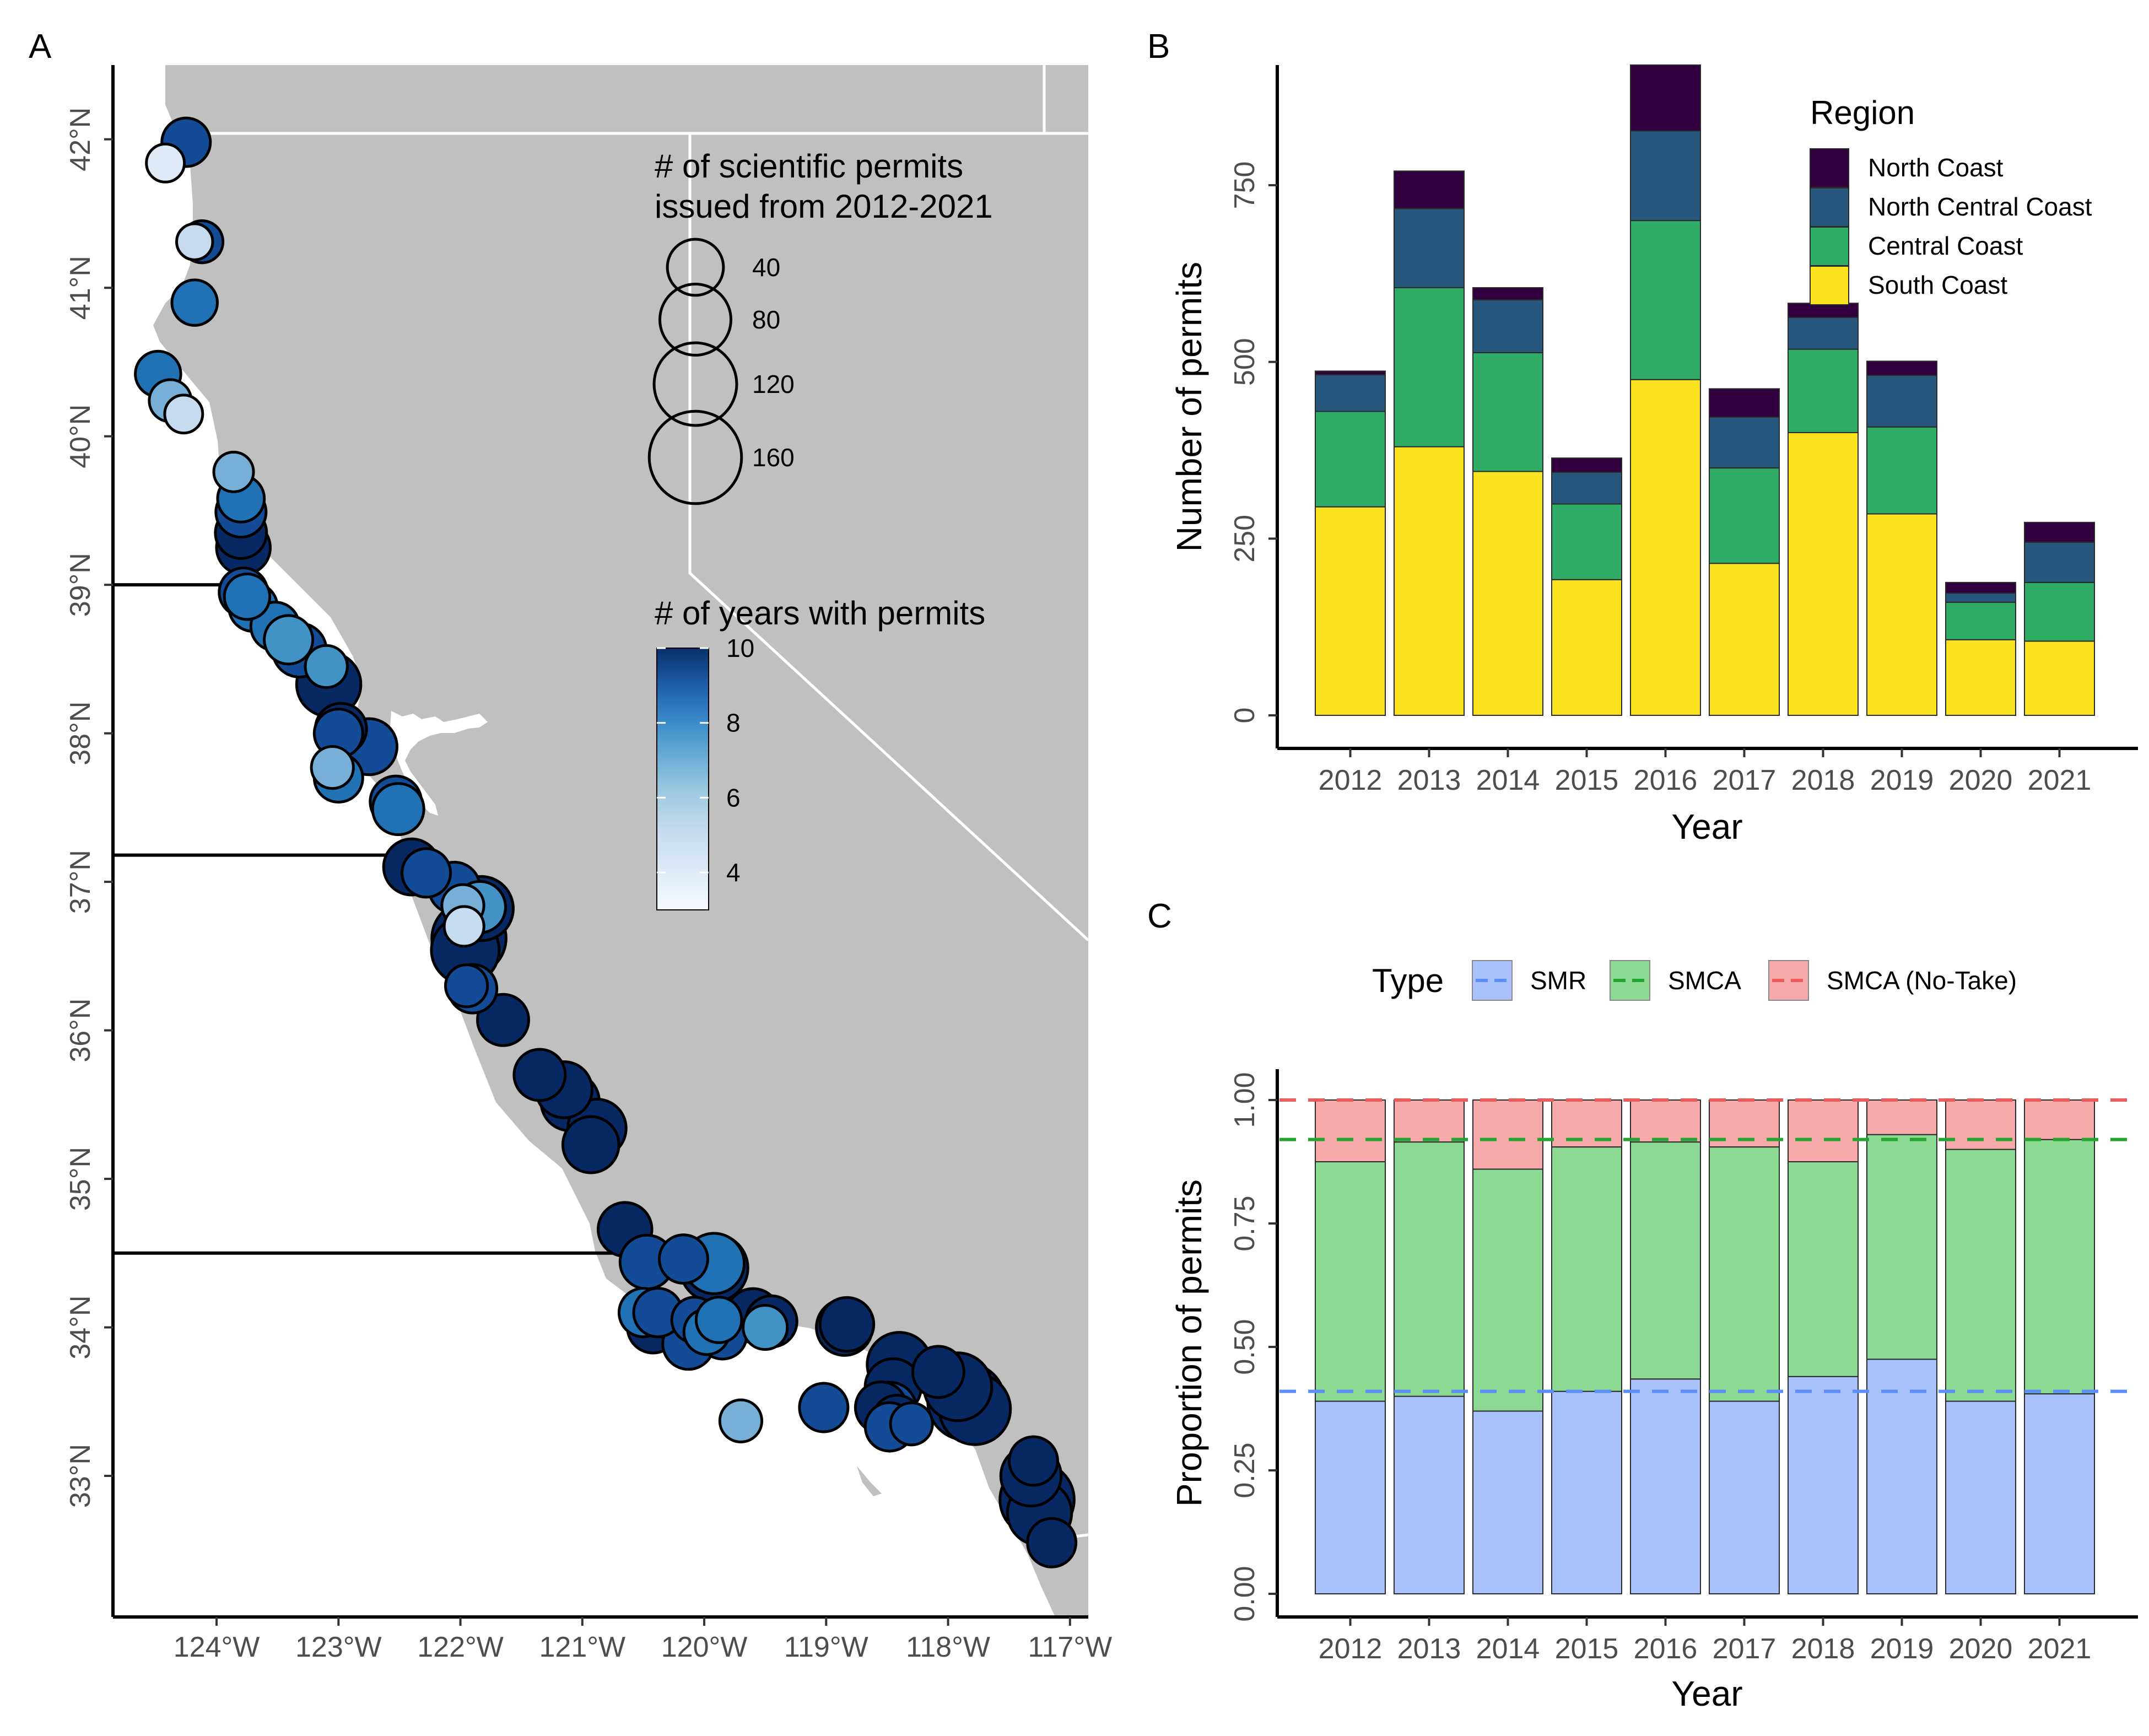 The width and height of the screenshot is (2149, 1736). What do you see at coordinates (1980, 206) in the screenshot?
I see `region-legend-label: North Central Coast` at bounding box center [1980, 206].